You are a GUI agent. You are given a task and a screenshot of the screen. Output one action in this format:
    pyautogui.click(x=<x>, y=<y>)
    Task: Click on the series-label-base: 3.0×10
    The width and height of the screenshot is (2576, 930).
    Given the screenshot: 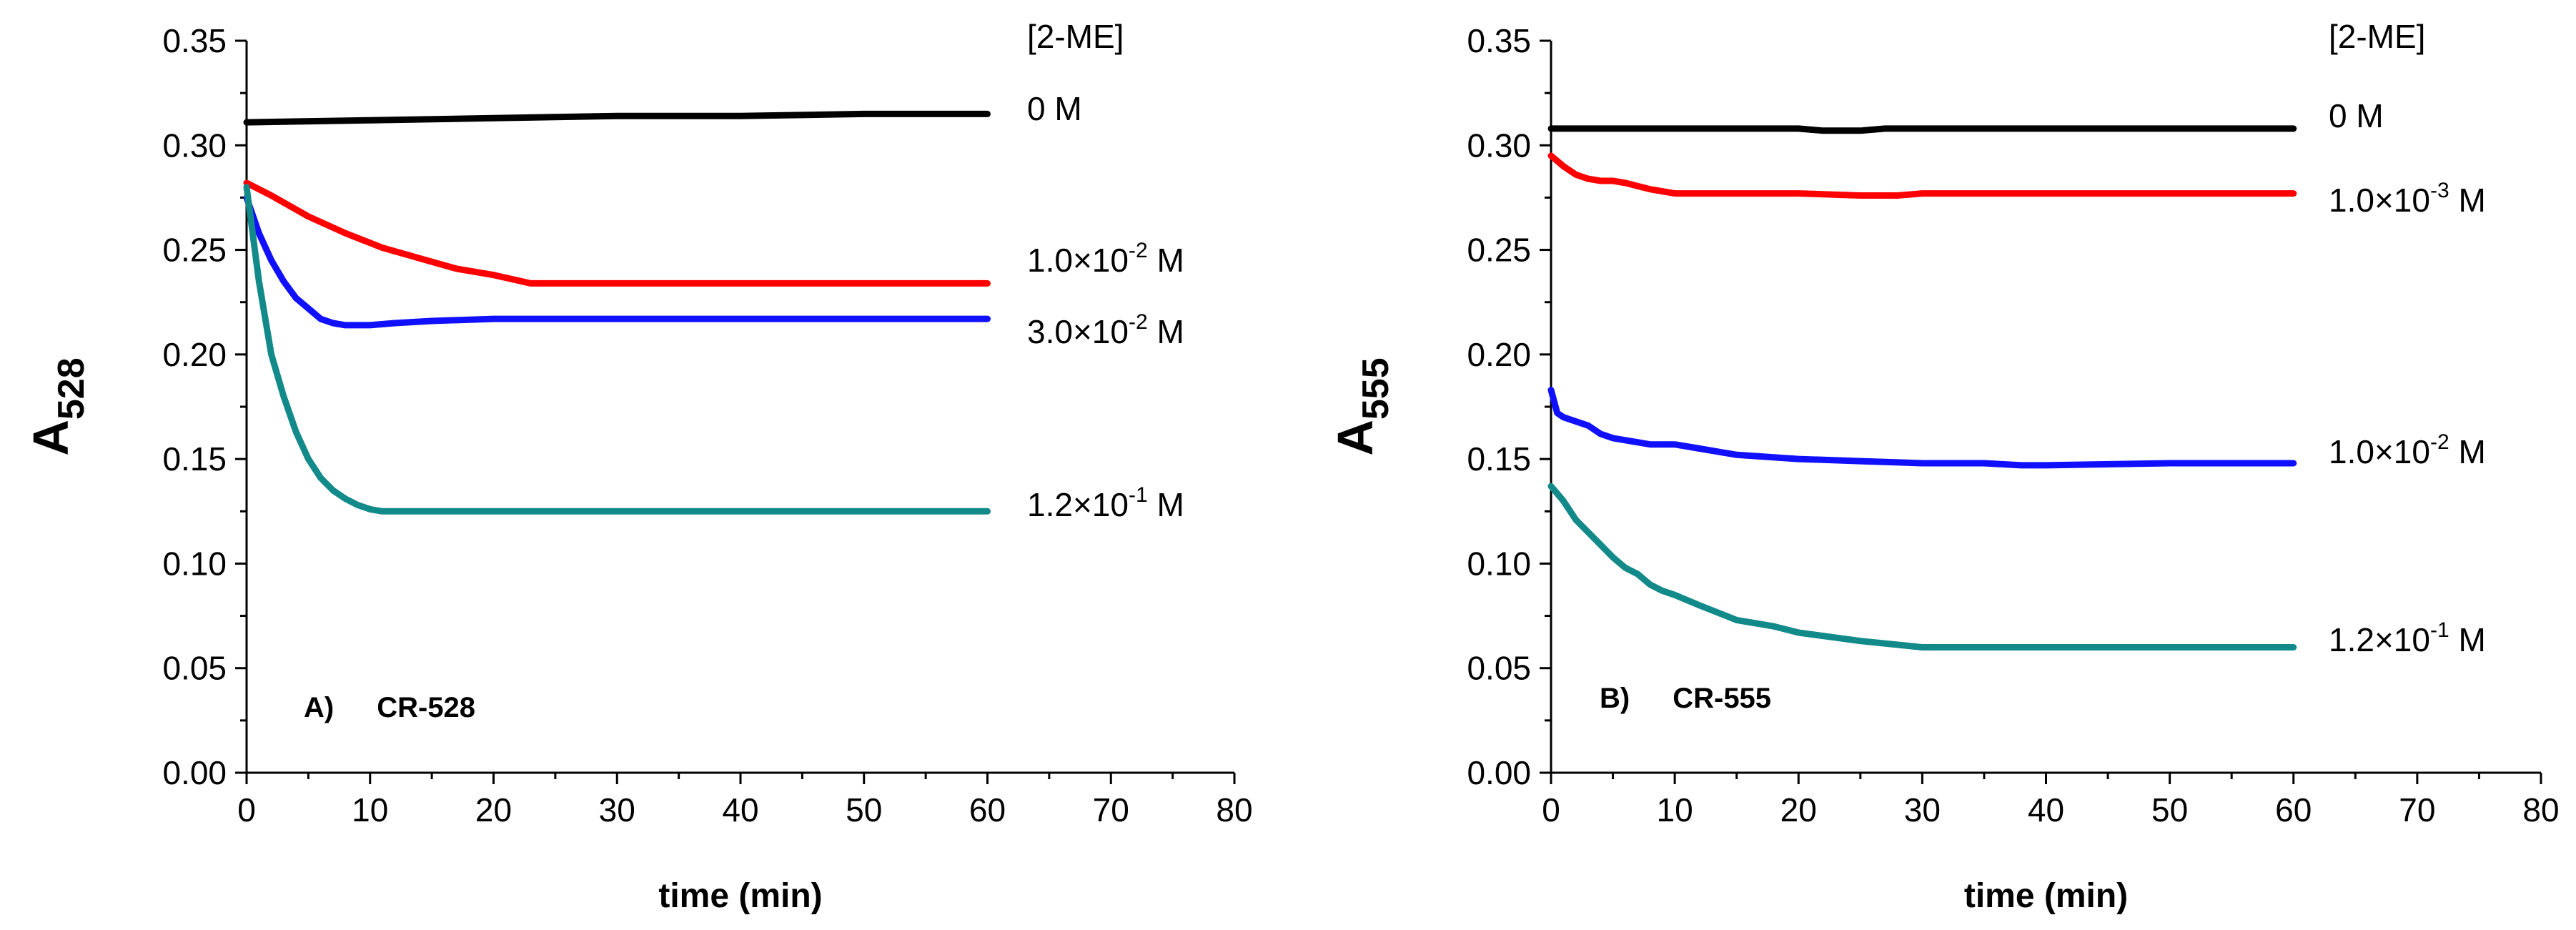 What is the action you would take?
    pyautogui.click(x=1078, y=331)
    